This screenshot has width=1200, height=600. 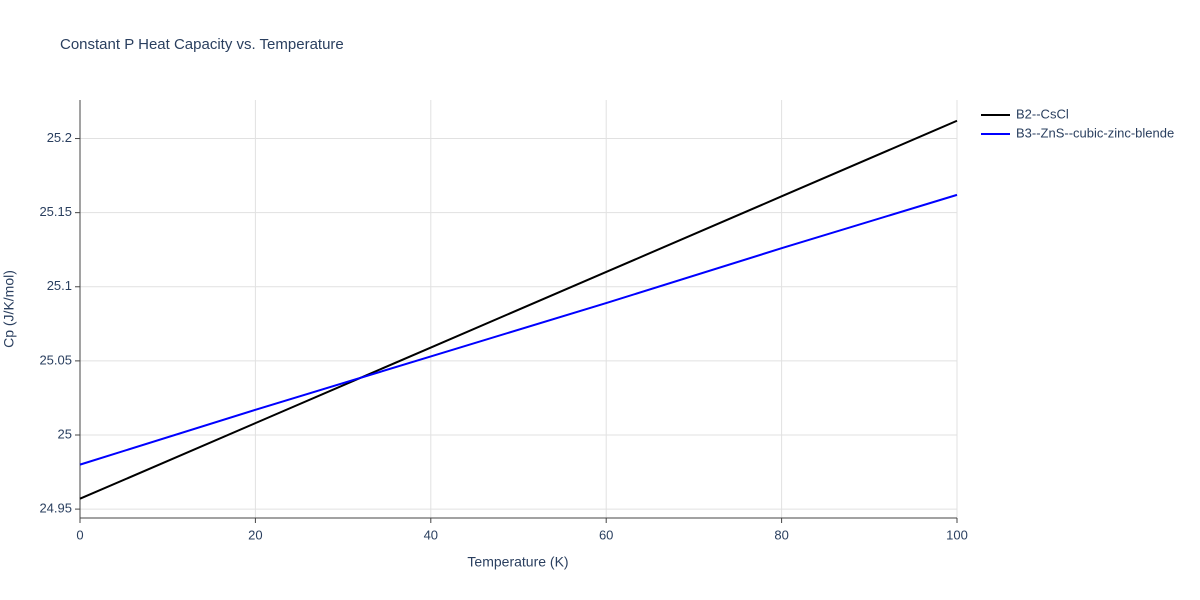 I want to click on x-tick-label: 60, so click(x=606, y=534).